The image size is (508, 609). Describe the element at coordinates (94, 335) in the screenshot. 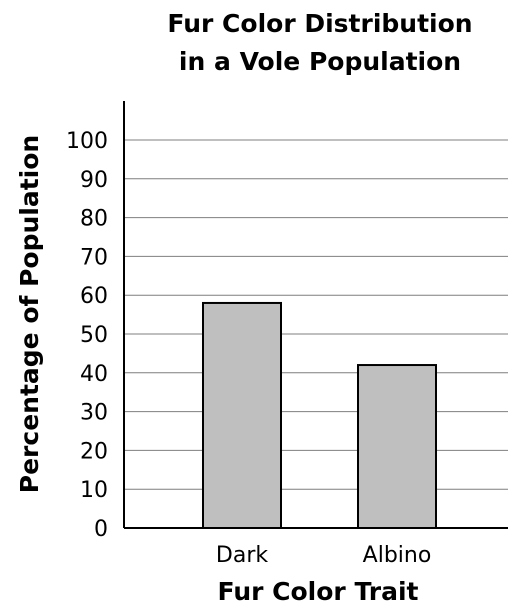

I see `y-tick-label: 50` at that location.